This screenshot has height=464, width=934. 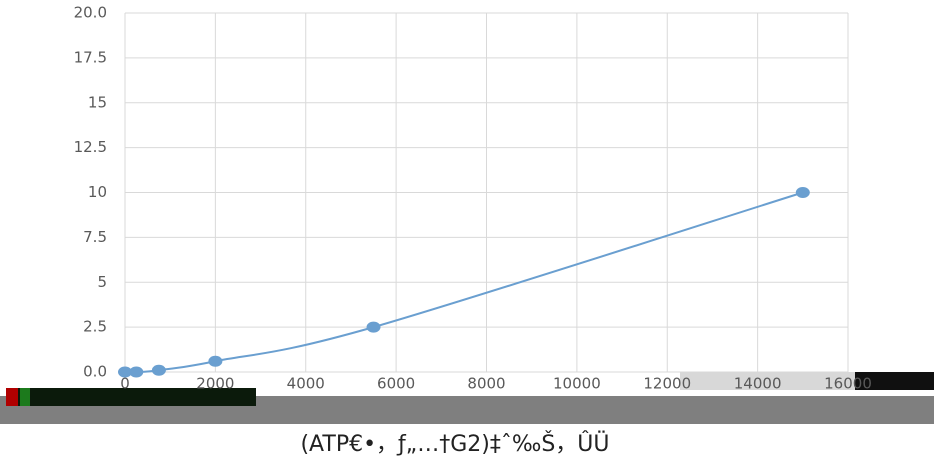 I want to click on x-tick-label: 16000, so click(x=848, y=384).